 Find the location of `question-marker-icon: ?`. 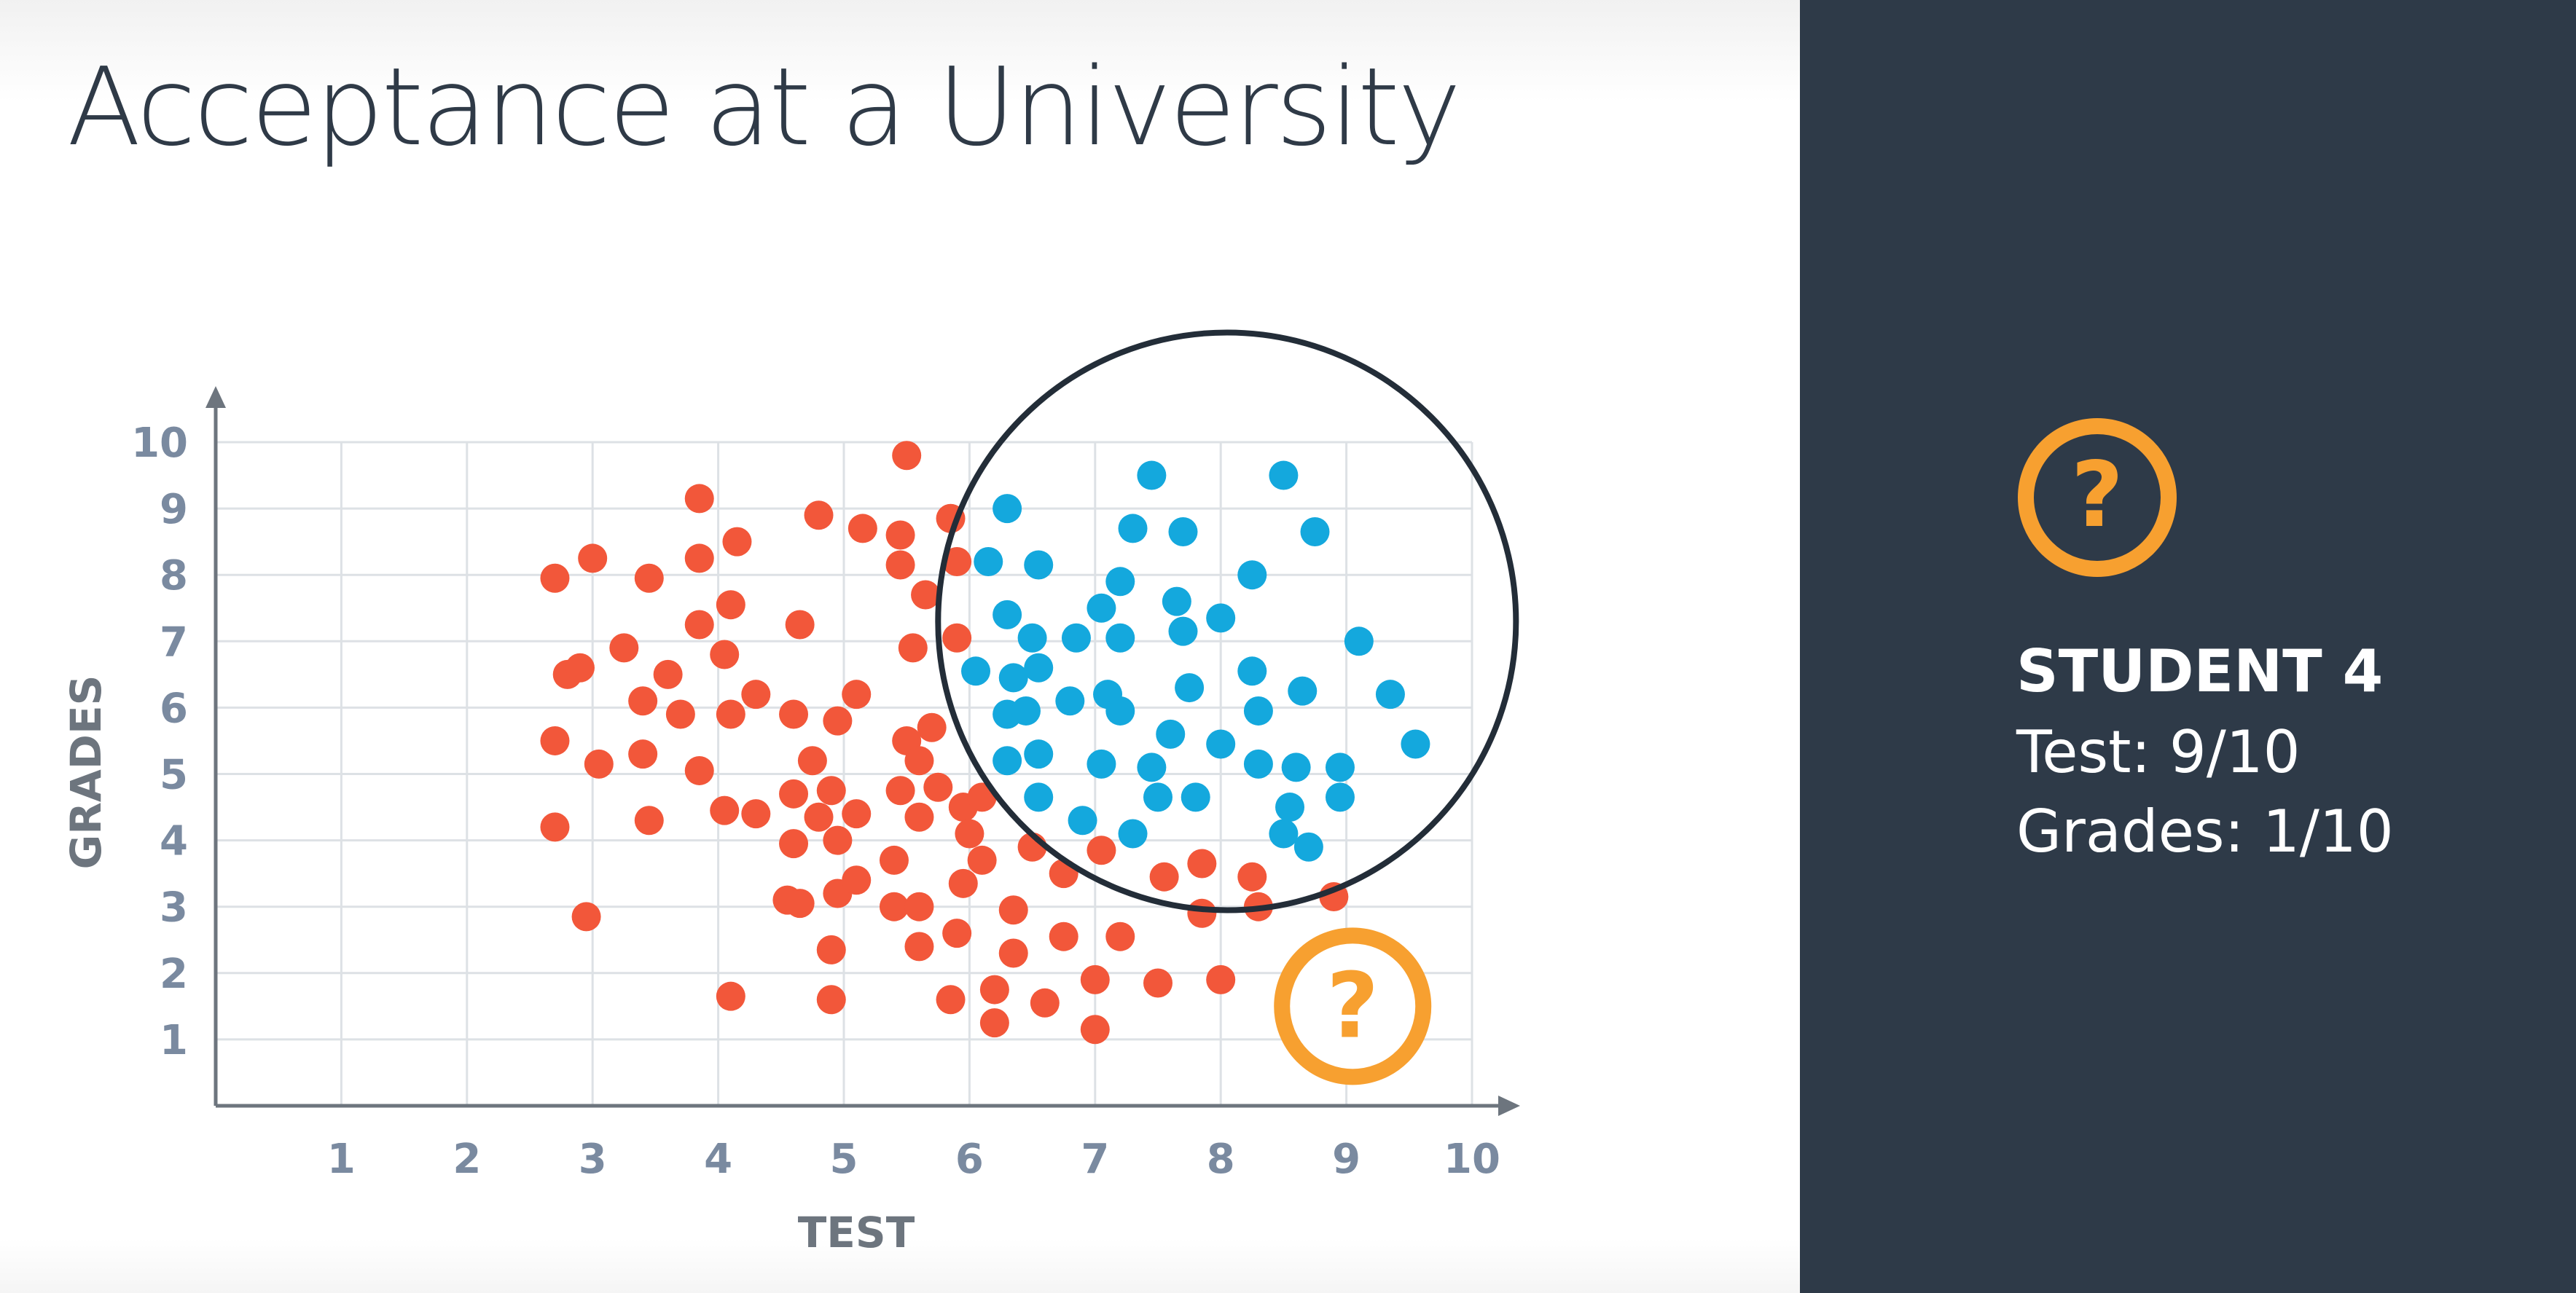

question-marker-icon: ? is located at coordinates (1353, 1006).